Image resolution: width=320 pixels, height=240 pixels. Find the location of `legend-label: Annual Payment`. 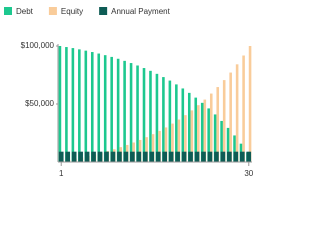

legend-label: Annual Payment is located at coordinates (140, 11).